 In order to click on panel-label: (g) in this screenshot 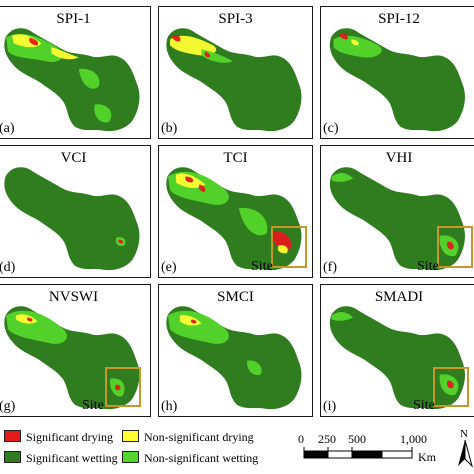, I will do `click(8, 406)`.